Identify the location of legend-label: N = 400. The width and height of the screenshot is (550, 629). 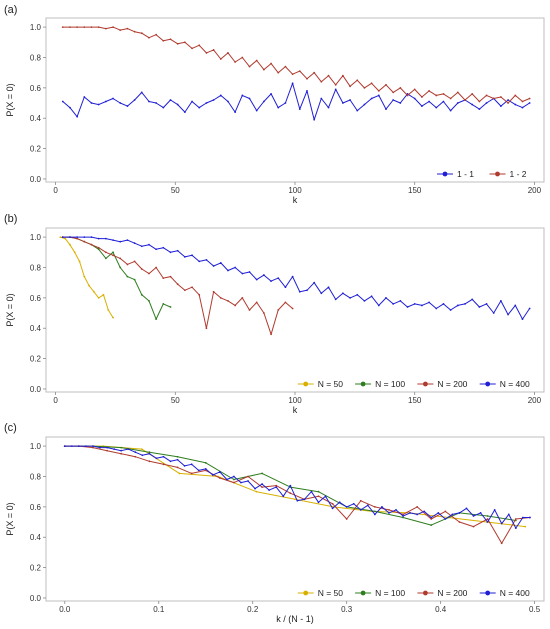
(515, 593).